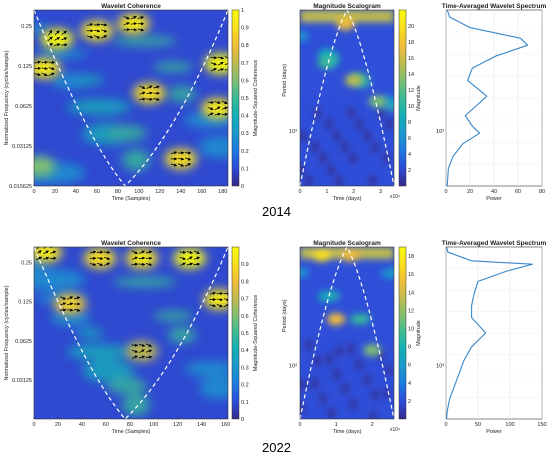 Image resolution: width=550 pixels, height=465 pixels. I want to click on x-tick-label: 180, so click(222, 192).